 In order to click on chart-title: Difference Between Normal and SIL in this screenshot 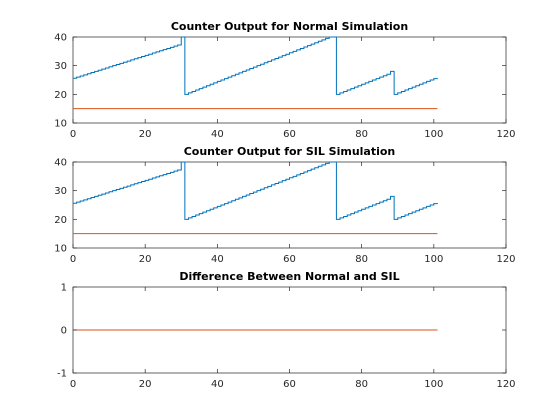, I will do `click(289, 276)`.